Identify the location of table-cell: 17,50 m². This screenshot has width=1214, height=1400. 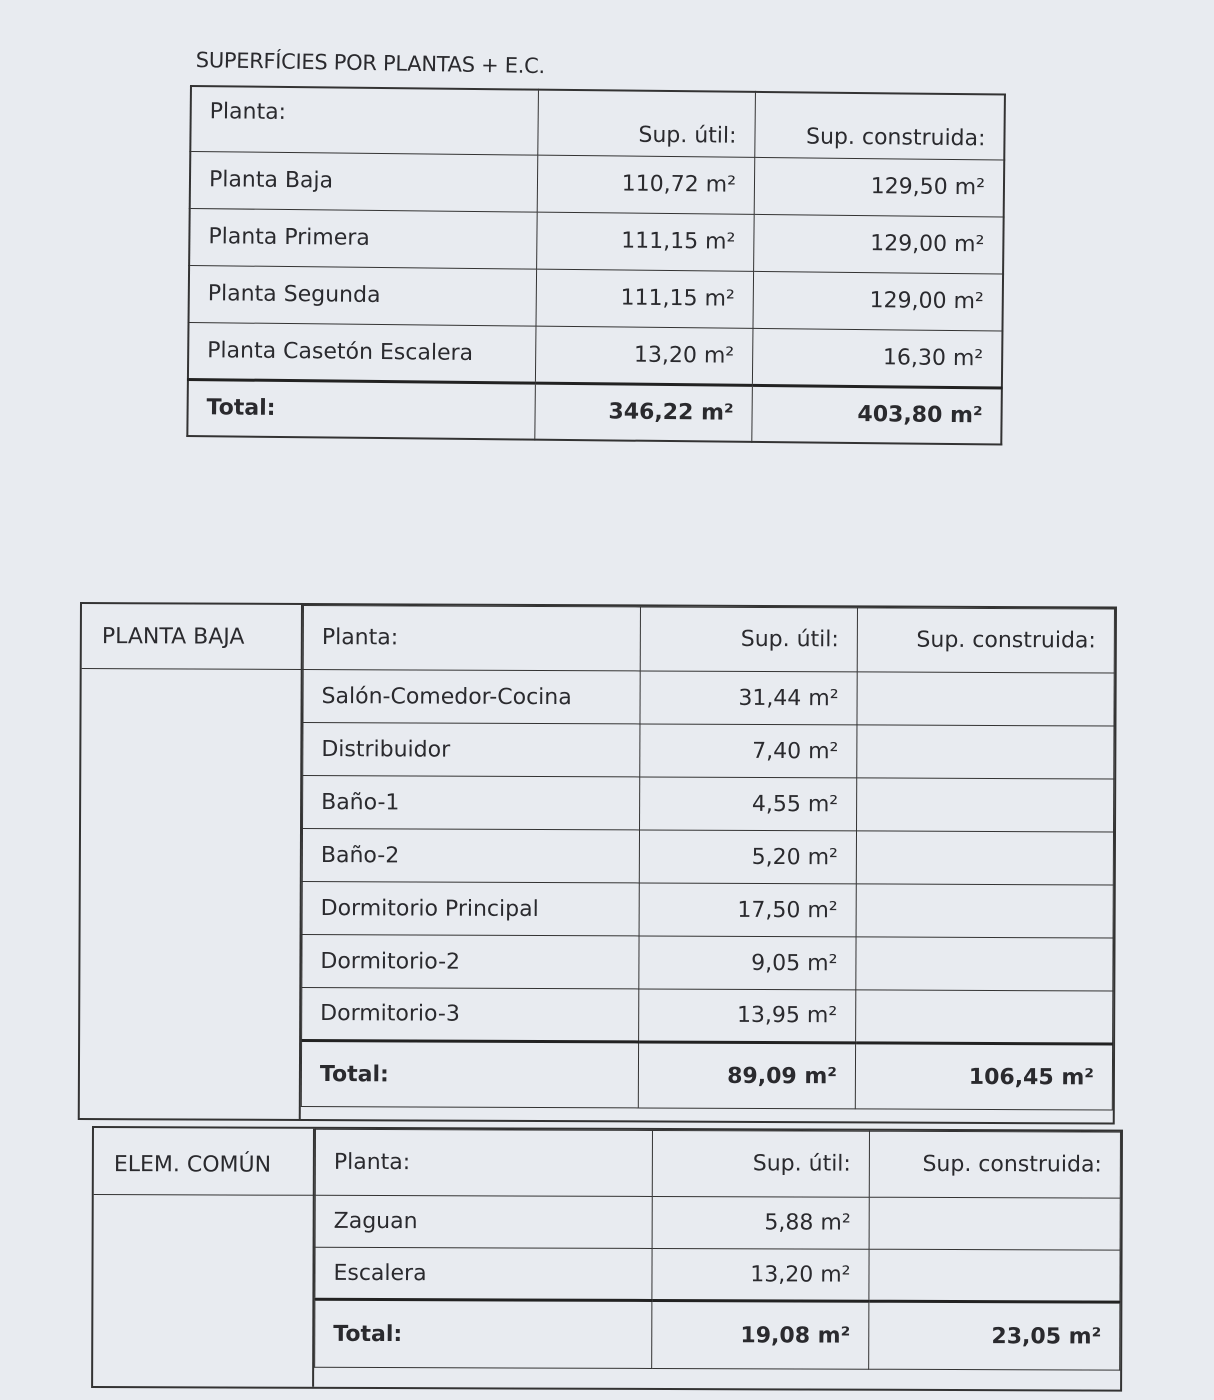
(748, 909).